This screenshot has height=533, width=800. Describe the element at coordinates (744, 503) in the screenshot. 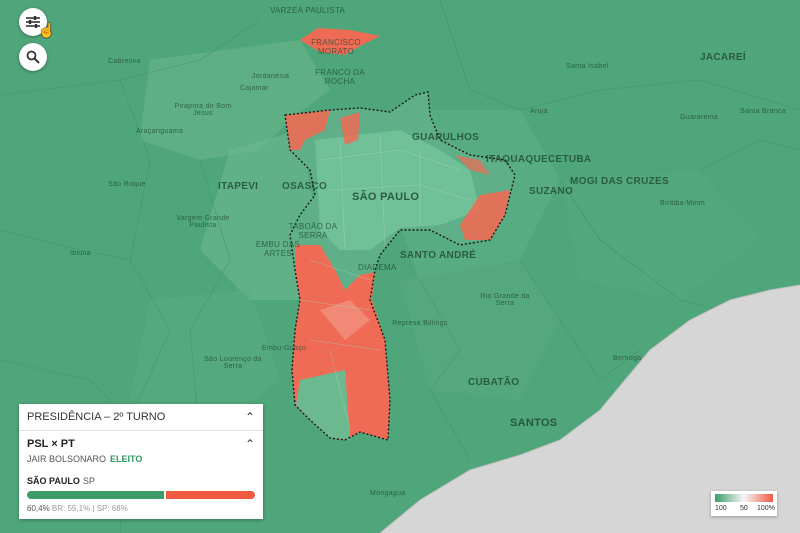

I see `color-legend: 100 50 100%` at that location.